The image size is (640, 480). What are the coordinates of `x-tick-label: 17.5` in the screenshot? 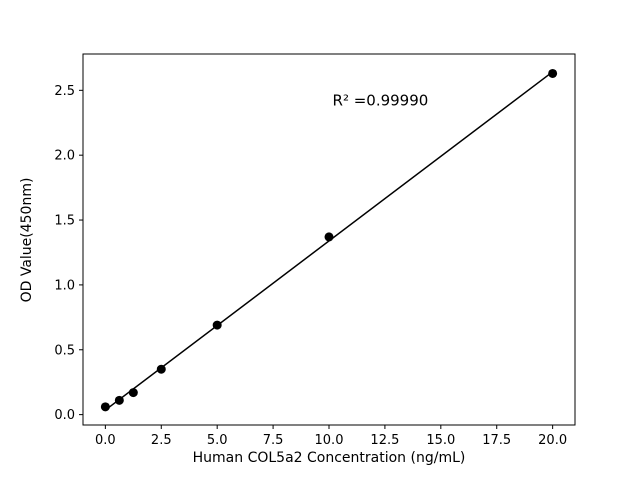 It's located at (496, 440).